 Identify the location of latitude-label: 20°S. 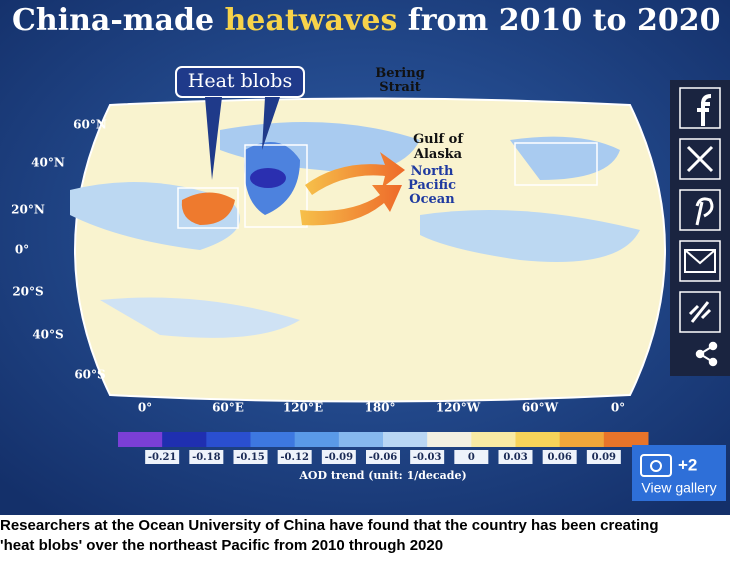
(27, 292).